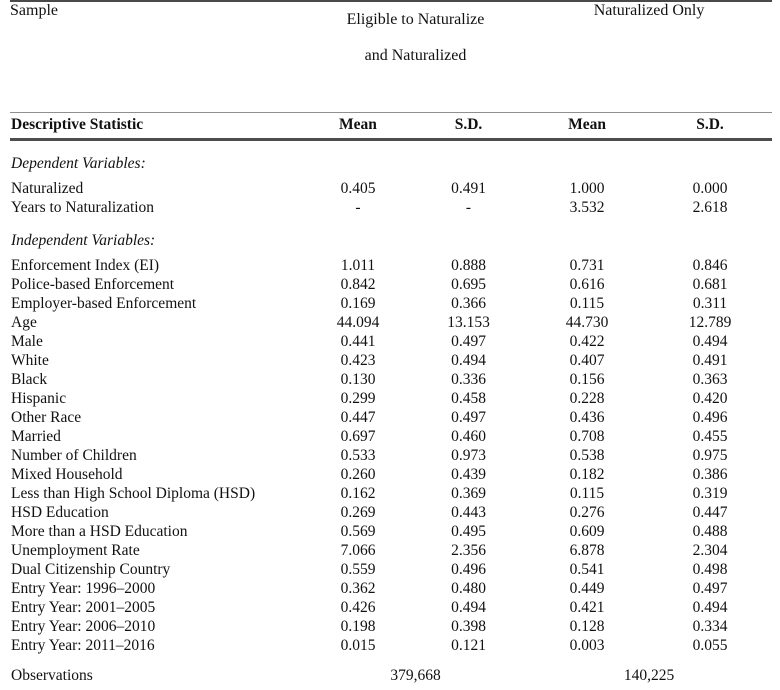 The image size is (780, 690). I want to click on table-row: Mixed Household 0.260 0.439 0.182 0.386, so click(391, 474).